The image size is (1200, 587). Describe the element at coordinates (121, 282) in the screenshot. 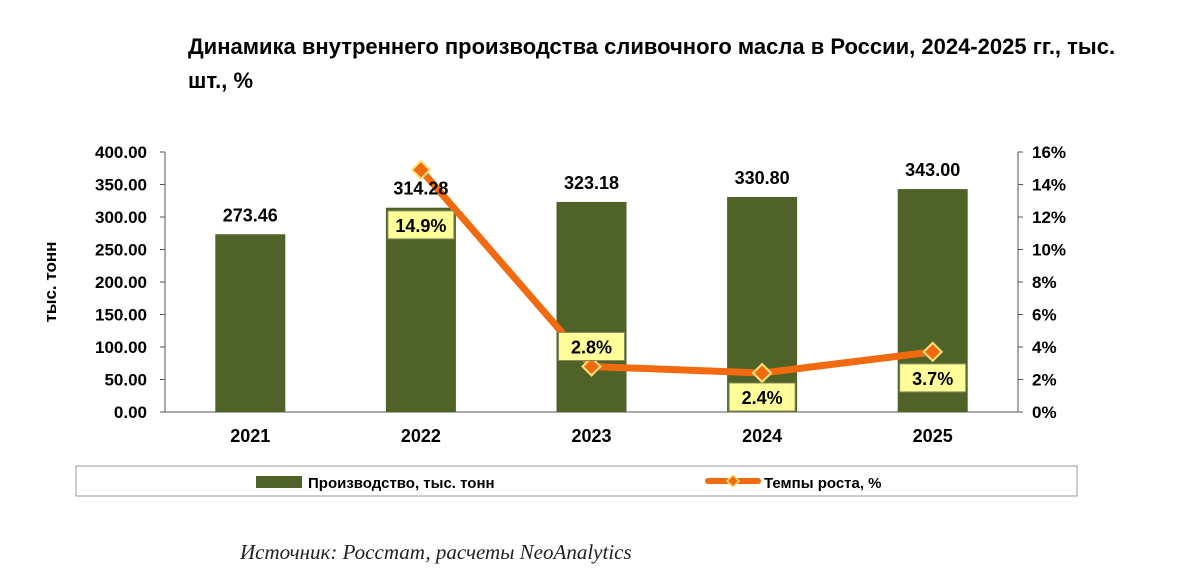

I see `y-tick-label-left: 200.00` at that location.